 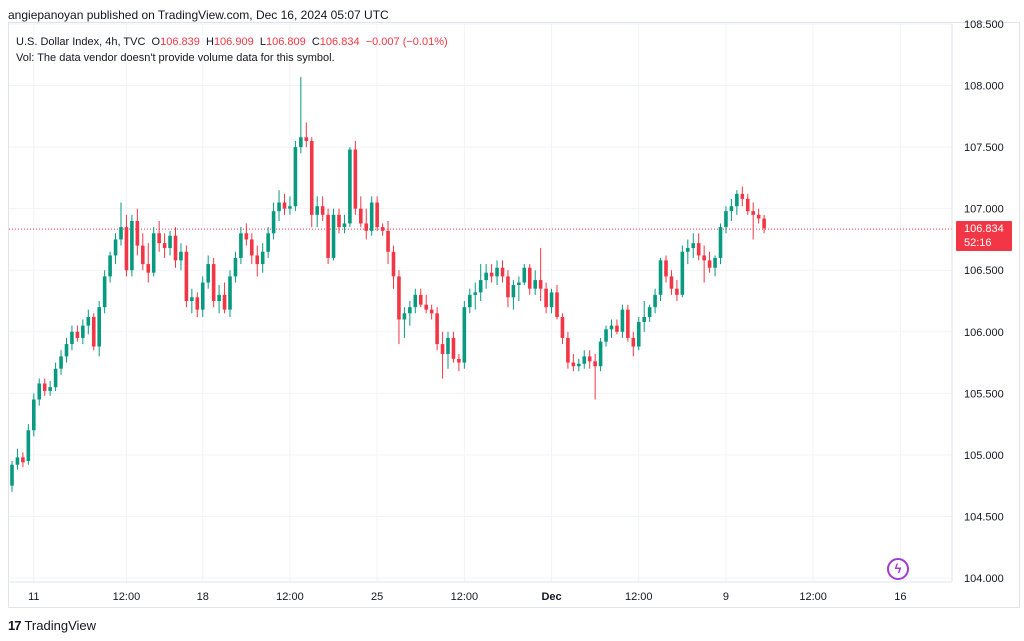 I want to click on x-tick-label: 9, so click(x=726, y=597).